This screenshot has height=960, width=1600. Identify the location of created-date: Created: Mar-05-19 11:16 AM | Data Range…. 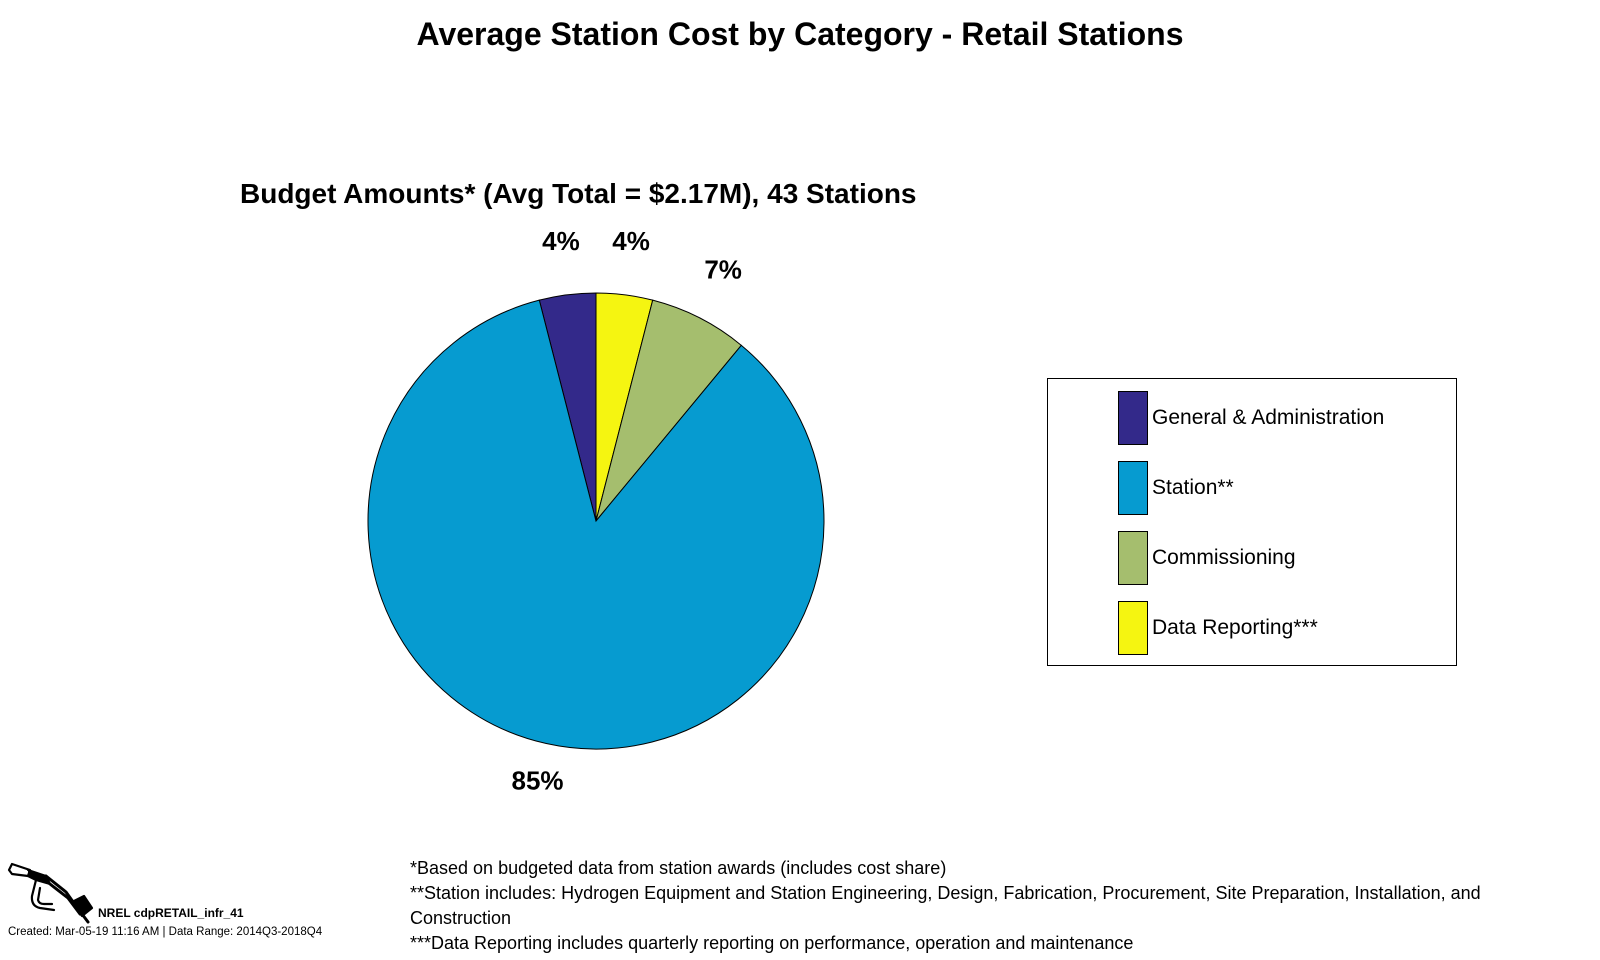
(165, 932).